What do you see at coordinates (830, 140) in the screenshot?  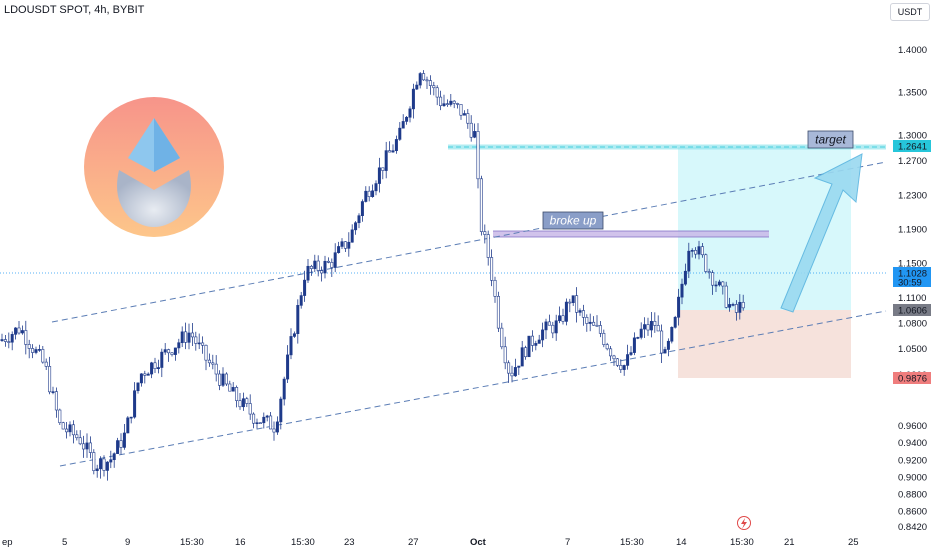 I see `svg-text: target` at bounding box center [830, 140].